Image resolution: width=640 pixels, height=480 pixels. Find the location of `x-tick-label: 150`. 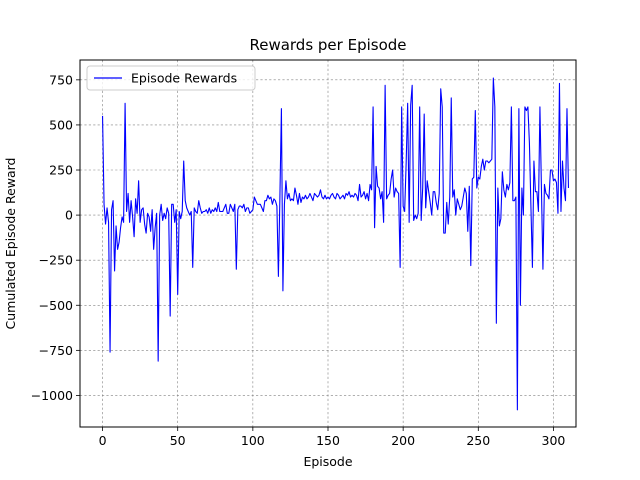

x-tick-label: 150 is located at coordinates (328, 440).